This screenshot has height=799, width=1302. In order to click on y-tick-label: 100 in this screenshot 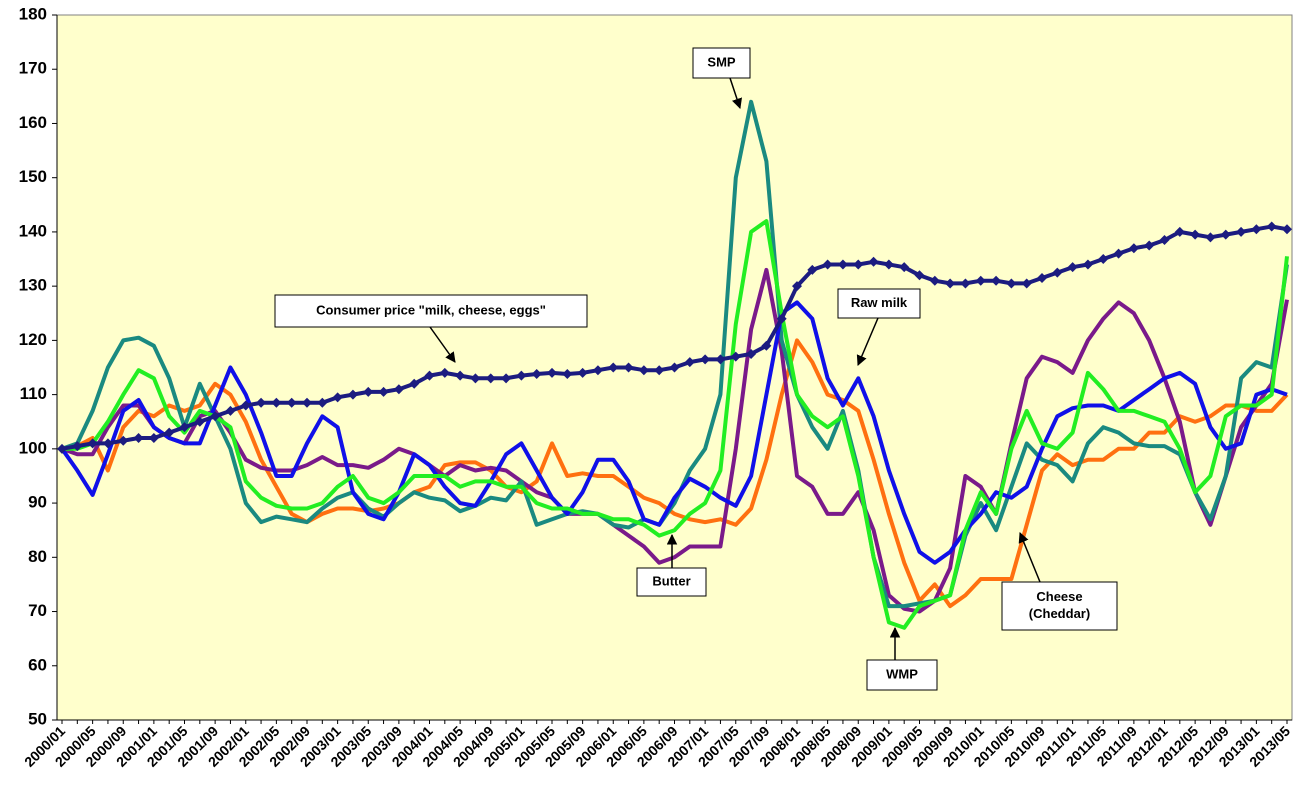, I will do `click(33, 447)`.